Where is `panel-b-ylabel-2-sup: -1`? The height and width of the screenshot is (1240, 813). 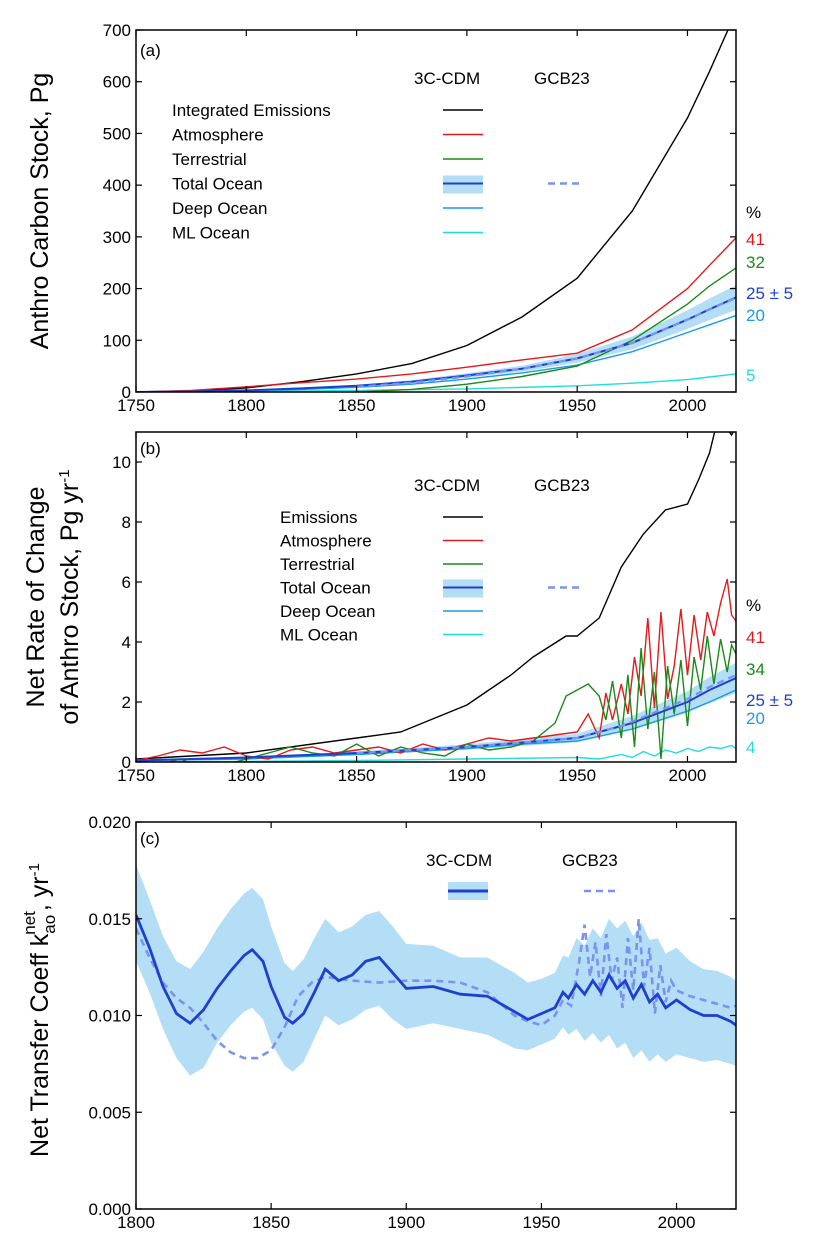 panel-b-ylabel-2-sup: -1 is located at coordinates (64, 475).